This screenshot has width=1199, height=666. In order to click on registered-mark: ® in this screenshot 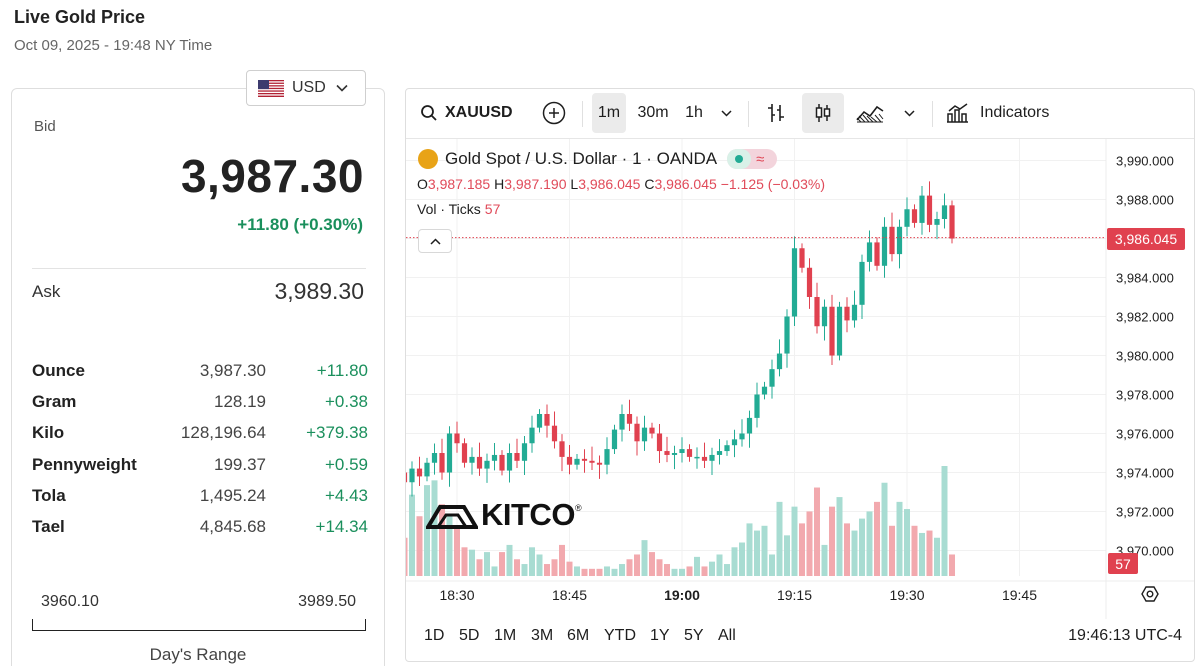, I will do `click(578, 508)`.